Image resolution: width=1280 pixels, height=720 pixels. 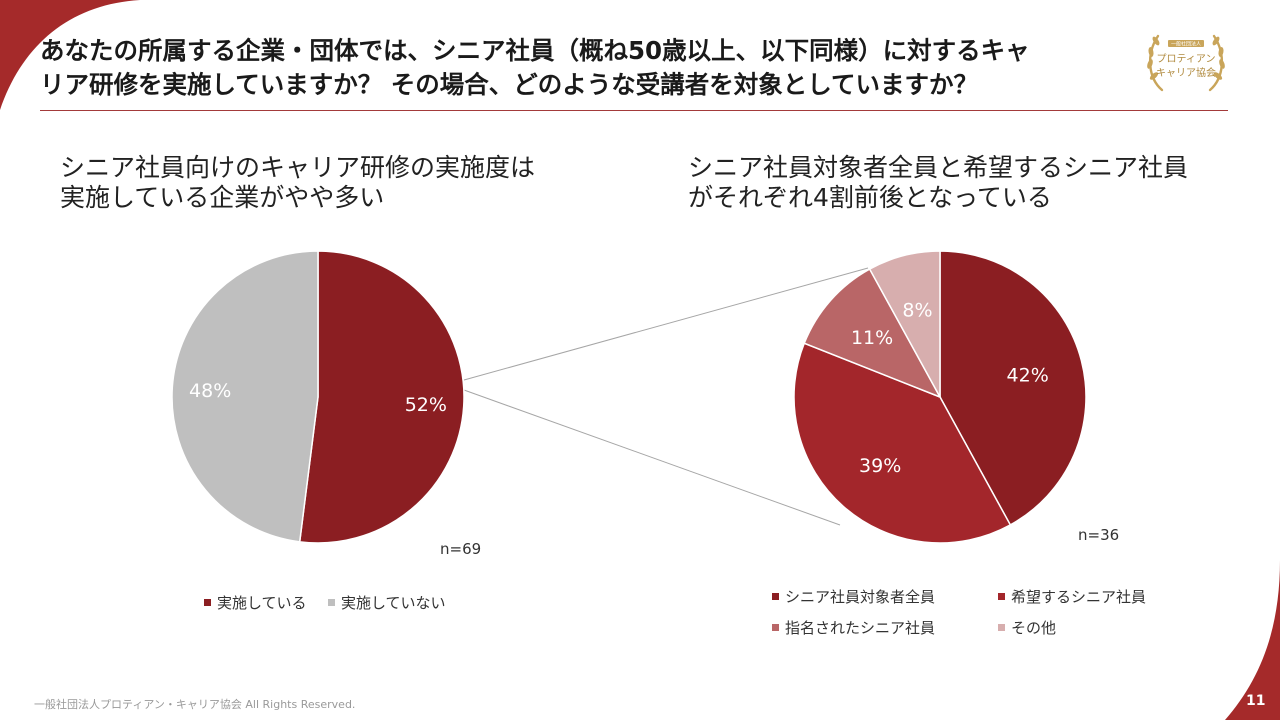 I want to click on legend-item: 希望するシニア社員, so click(x=1072, y=596).